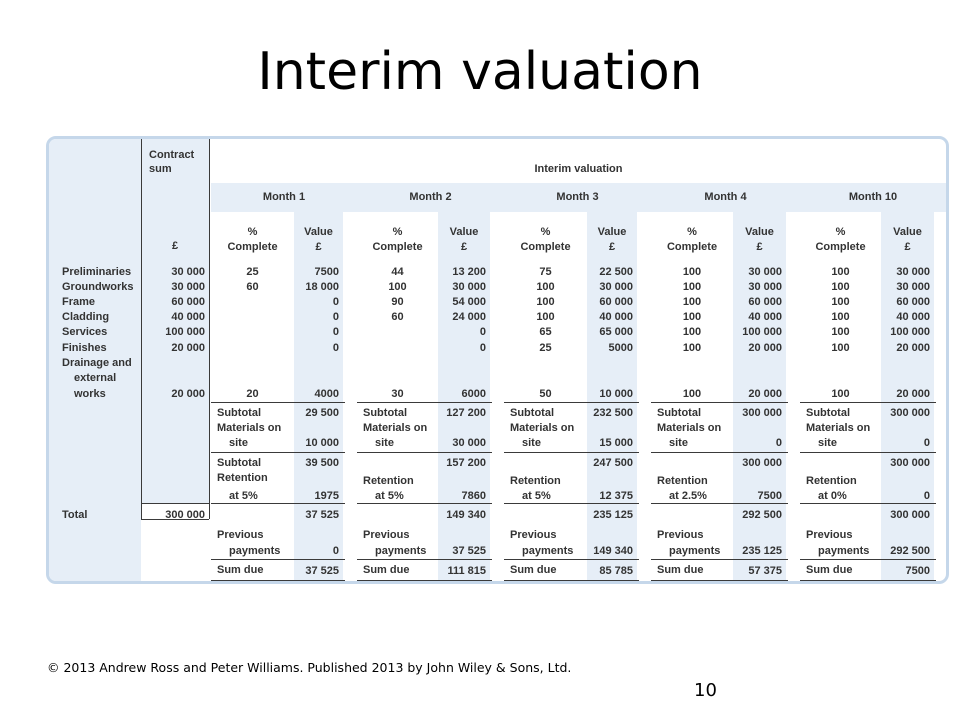 This screenshot has width=960, height=720. What do you see at coordinates (762, 332) in the screenshot?
I see `item-value-4-3: 100 000` at bounding box center [762, 332].